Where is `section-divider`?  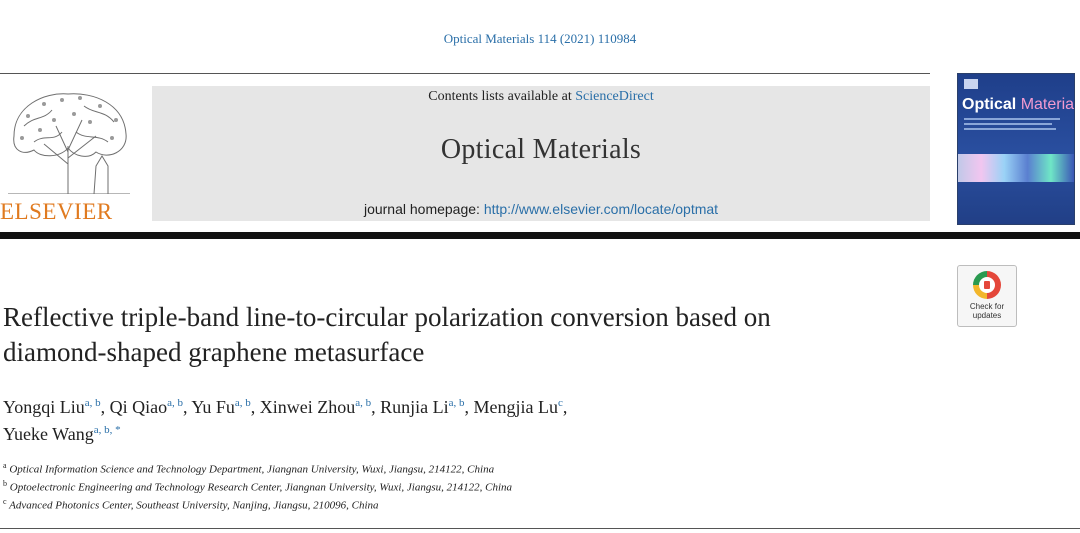 section-divider is located at coordinates (540, 528).